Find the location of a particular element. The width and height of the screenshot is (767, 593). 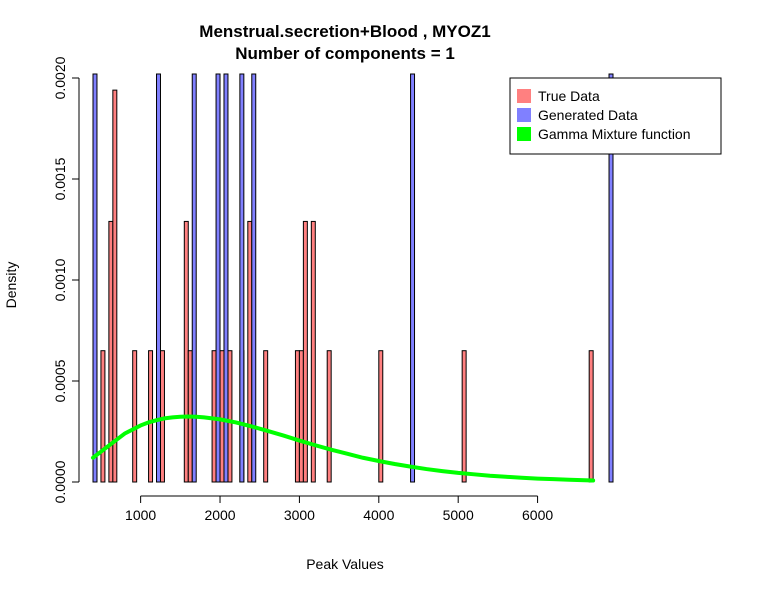

x-tick-label: 6000 is located at coordinates (537, 515).